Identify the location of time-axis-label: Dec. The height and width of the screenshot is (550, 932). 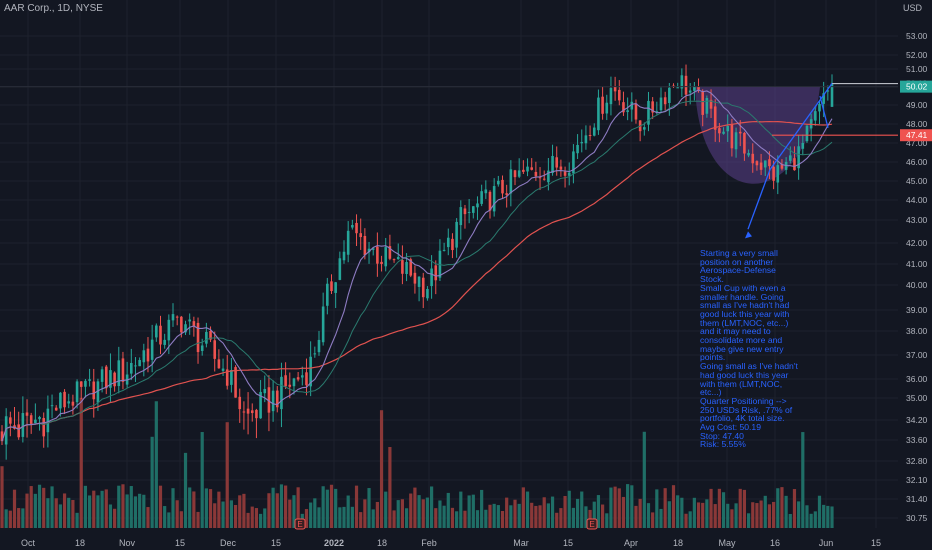
(228, 543).